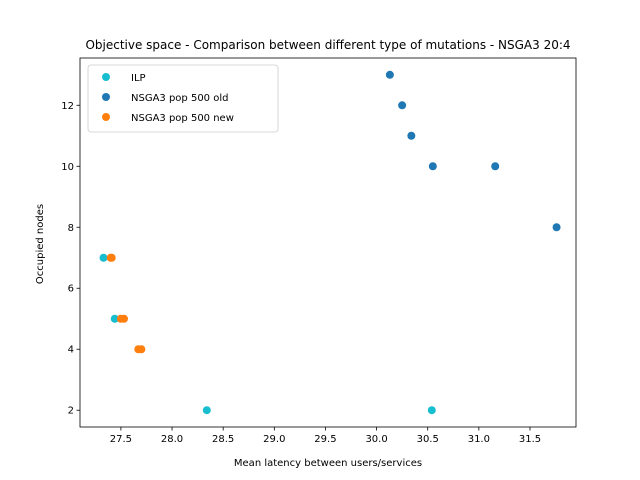 This screenshot has height=480, width=640. What do you see at coordinates (71, 289) in the screenshot?
I see `y-tick-label: 6` at bounding box center [71, 289].